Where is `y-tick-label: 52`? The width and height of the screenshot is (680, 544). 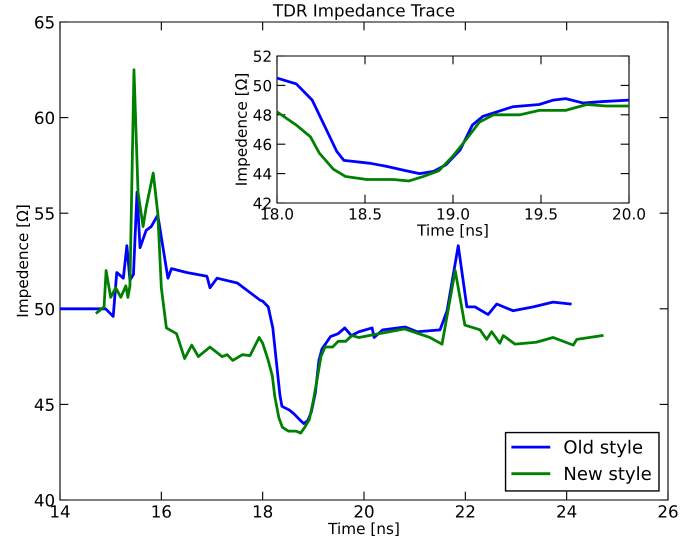
y-tick-label: 52 is located at coordinates (262, 56).